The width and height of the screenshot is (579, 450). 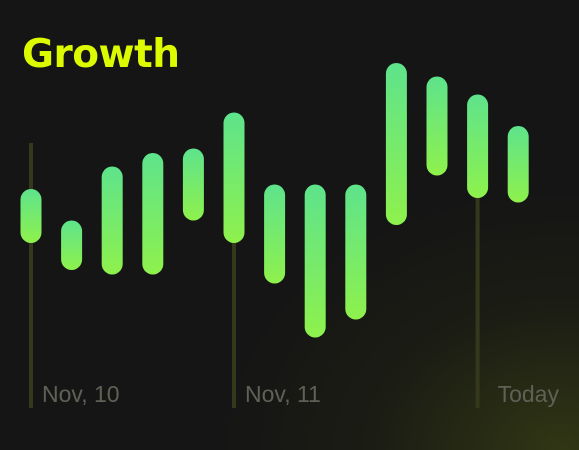 What do you see at coordinates (529, 394) in the screenshot?
I see `x-tick-label: Today` at bounding box center [529, 394].